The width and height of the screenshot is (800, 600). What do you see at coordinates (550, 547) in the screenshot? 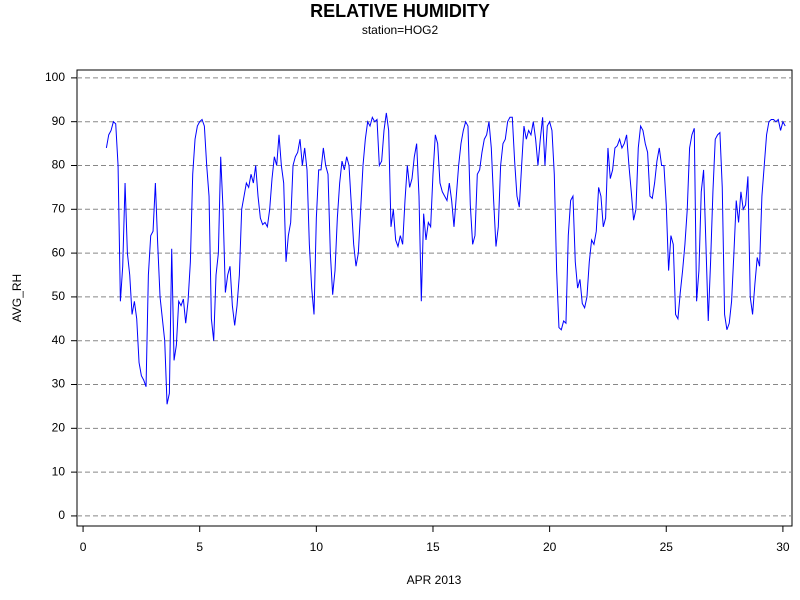
I see `x-tick-label: 20` at bounding box center [550, 547].